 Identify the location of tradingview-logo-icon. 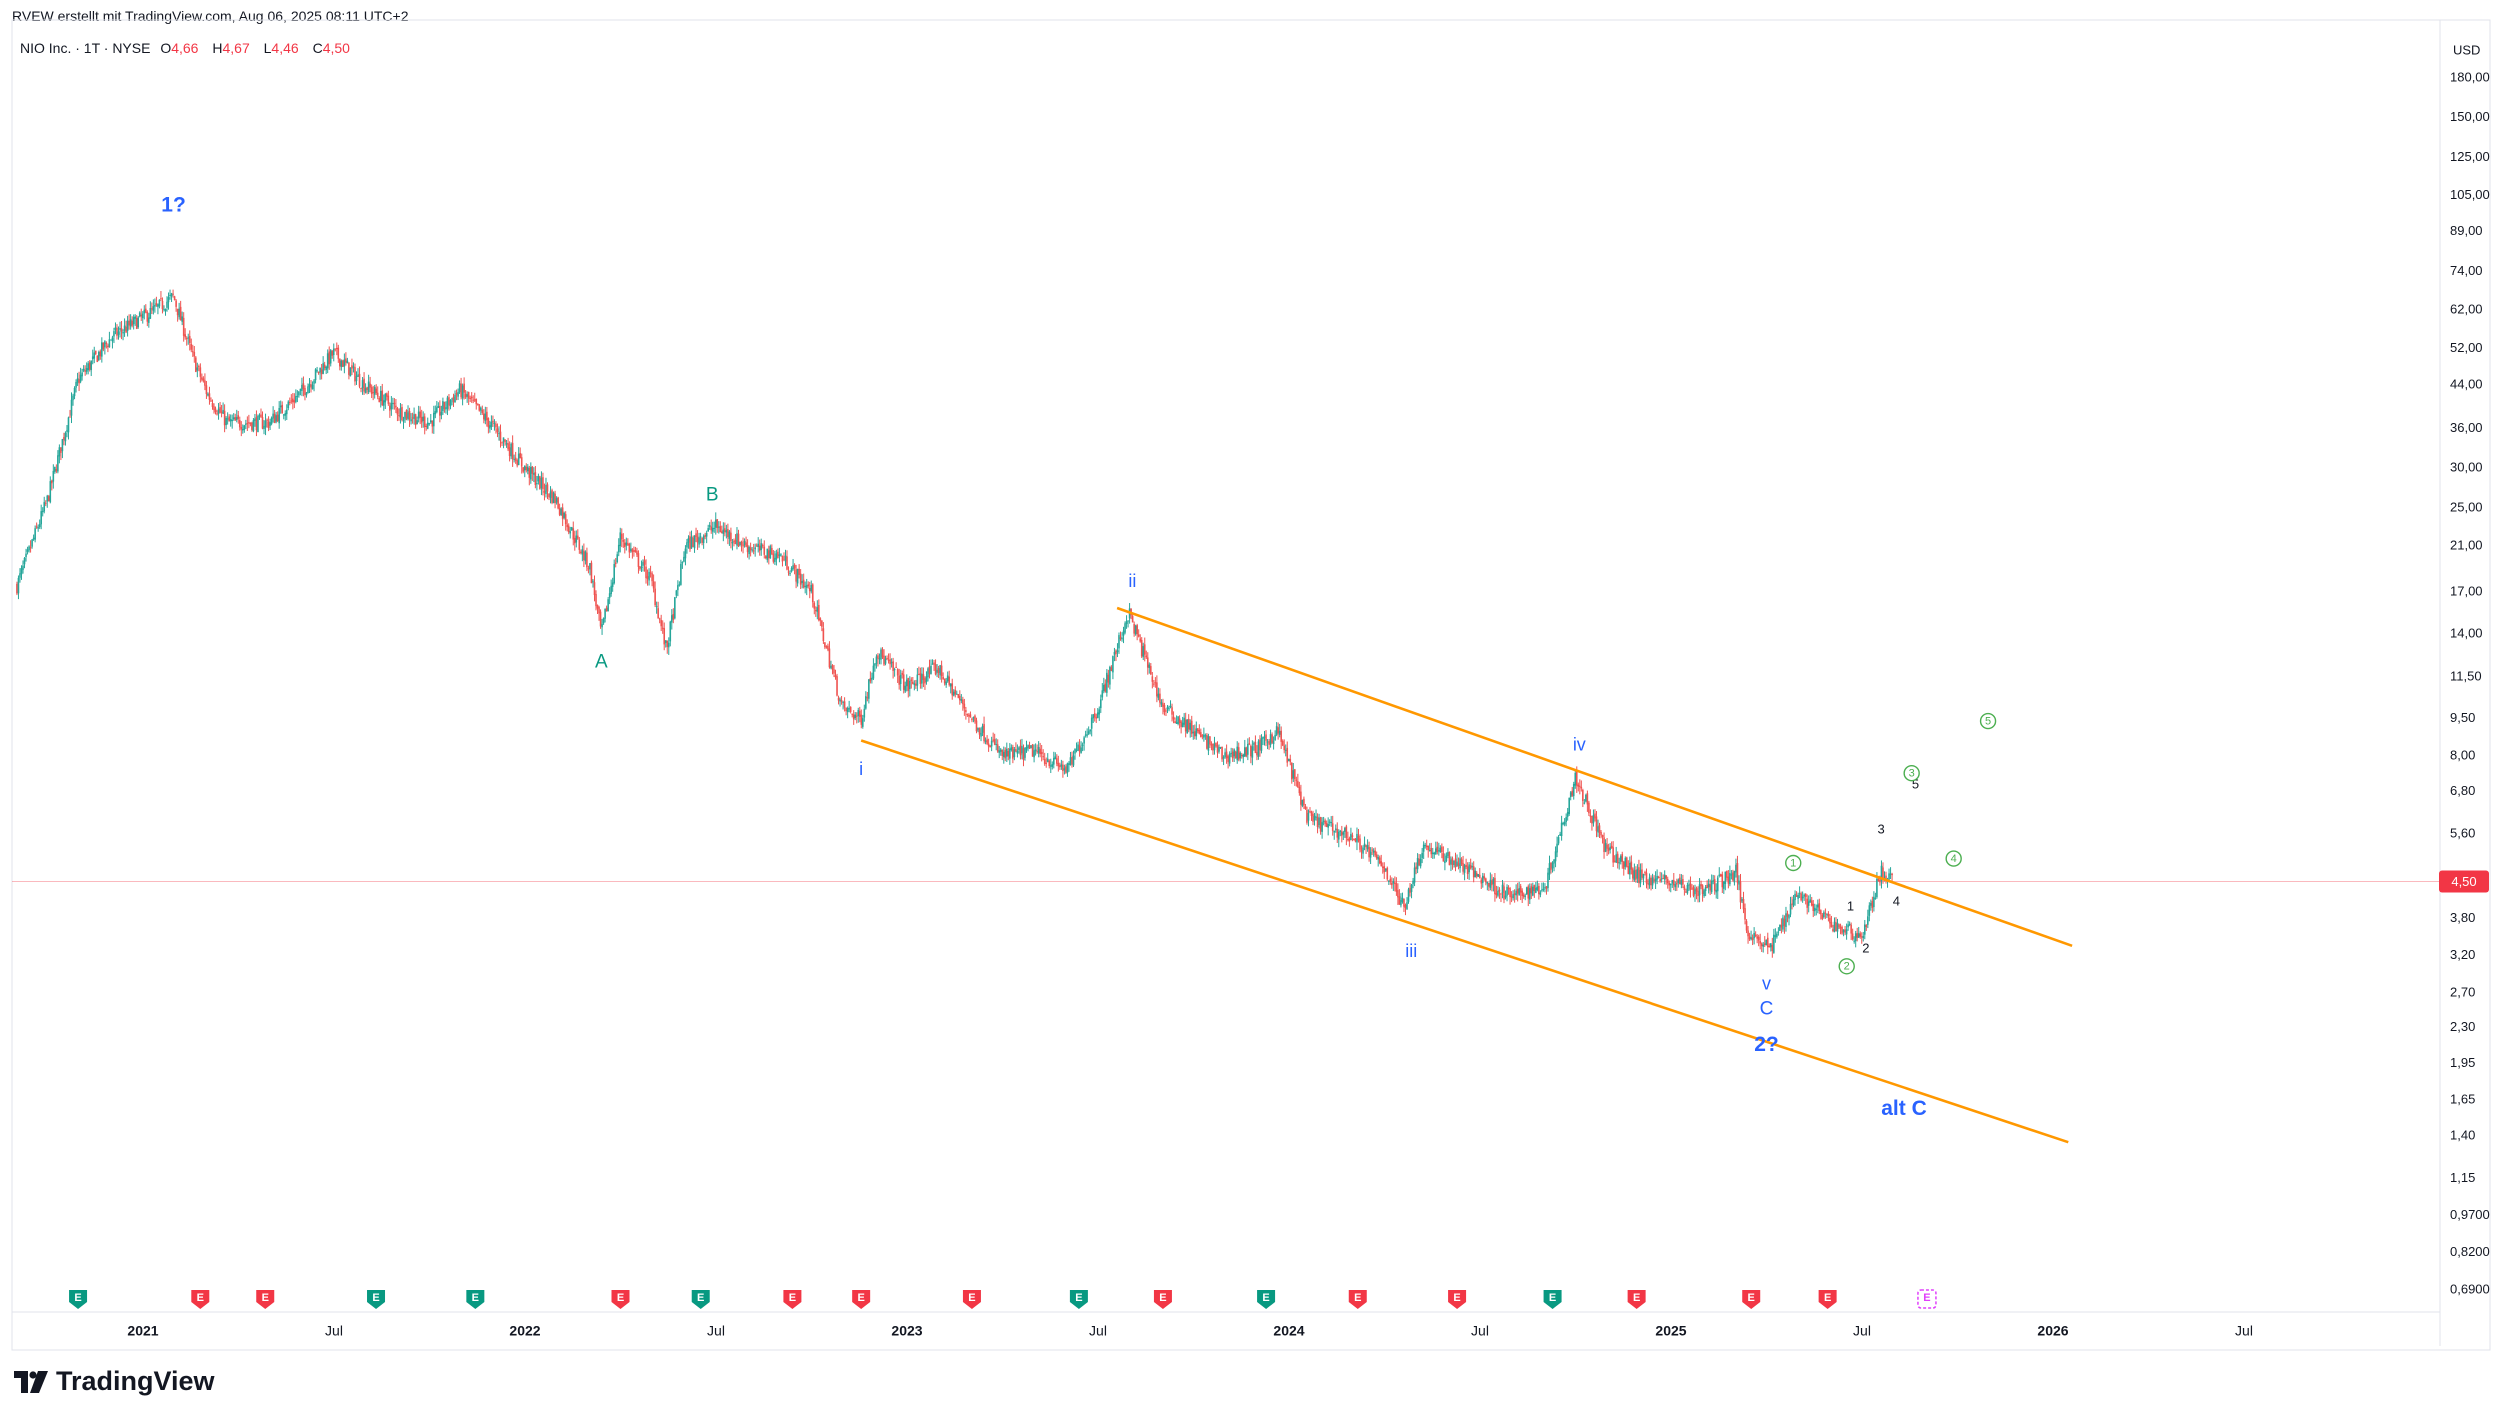
(31, 1381).